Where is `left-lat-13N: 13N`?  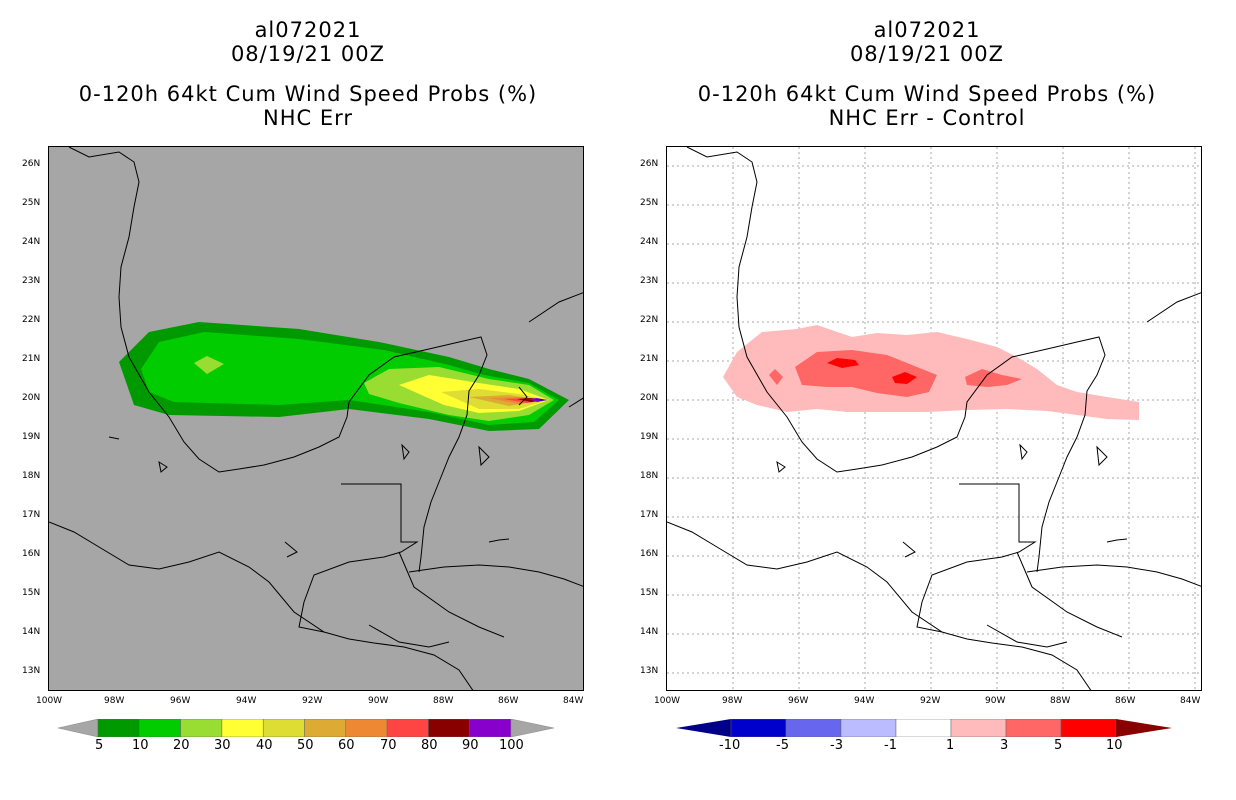 left-lat-13N: 13N is located at coordinates (31, 671).